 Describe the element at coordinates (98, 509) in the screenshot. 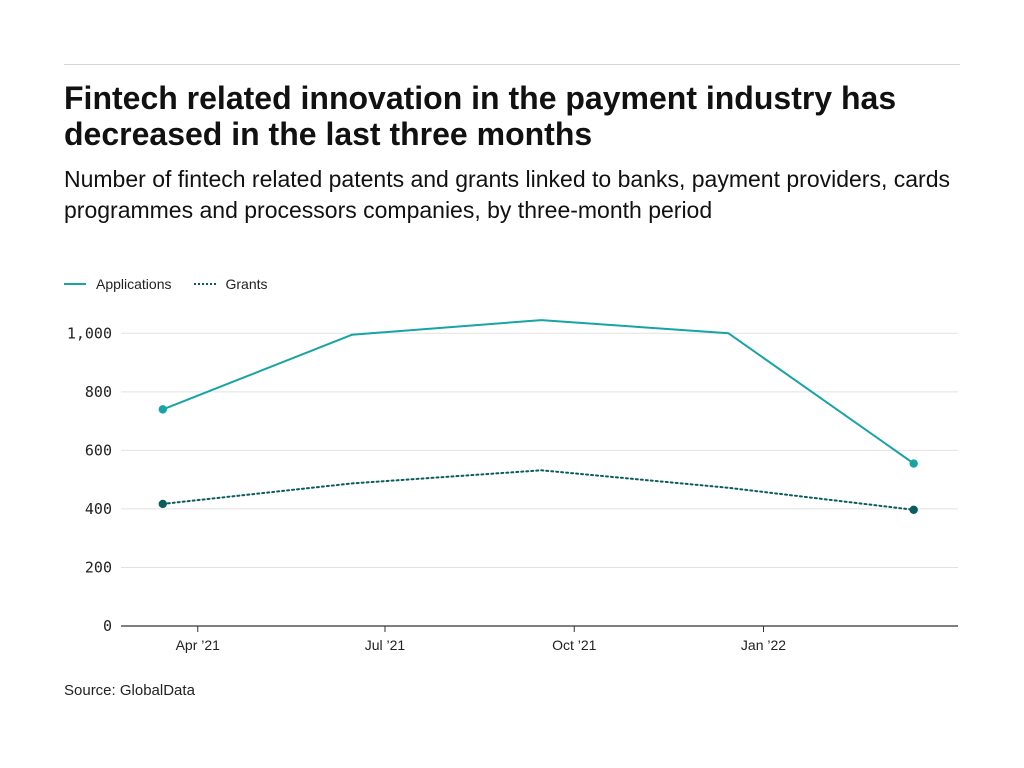

I see `y-tick-label: 400` at that location.